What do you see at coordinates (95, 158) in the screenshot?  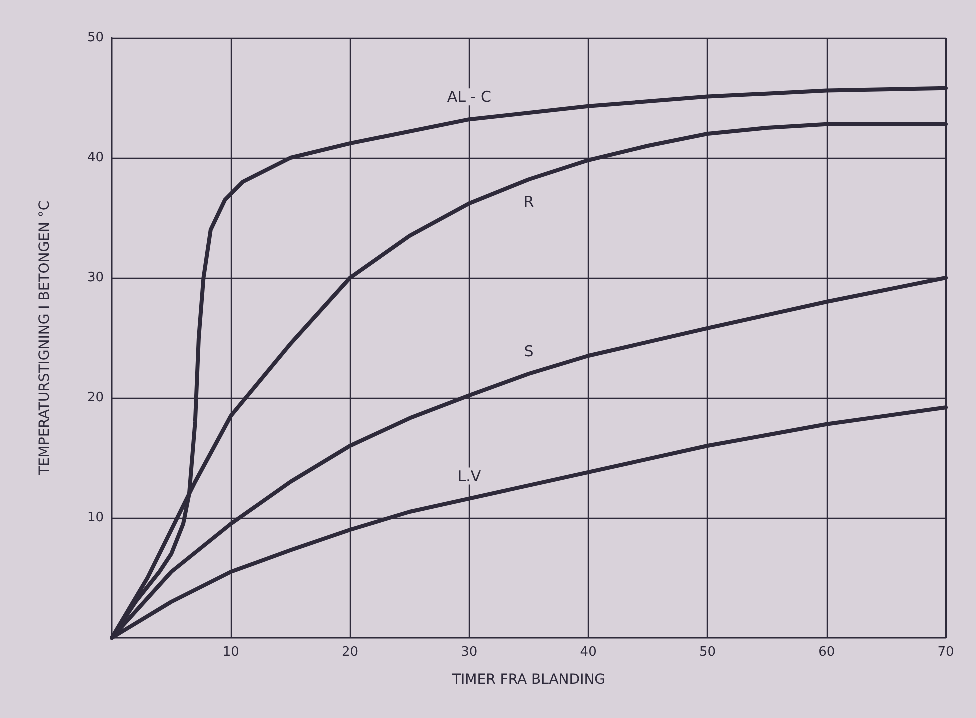 I see `y-tick-label: 40` at bounding box center [95, 158].